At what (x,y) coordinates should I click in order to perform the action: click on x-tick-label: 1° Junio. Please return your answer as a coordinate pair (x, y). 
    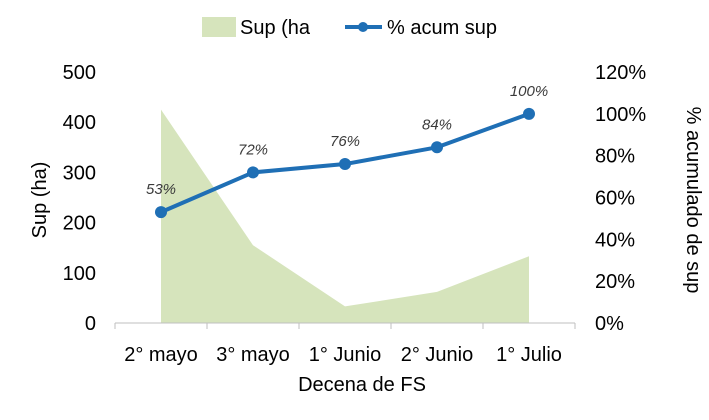
    Looking at the image, I should click on (345, 355).